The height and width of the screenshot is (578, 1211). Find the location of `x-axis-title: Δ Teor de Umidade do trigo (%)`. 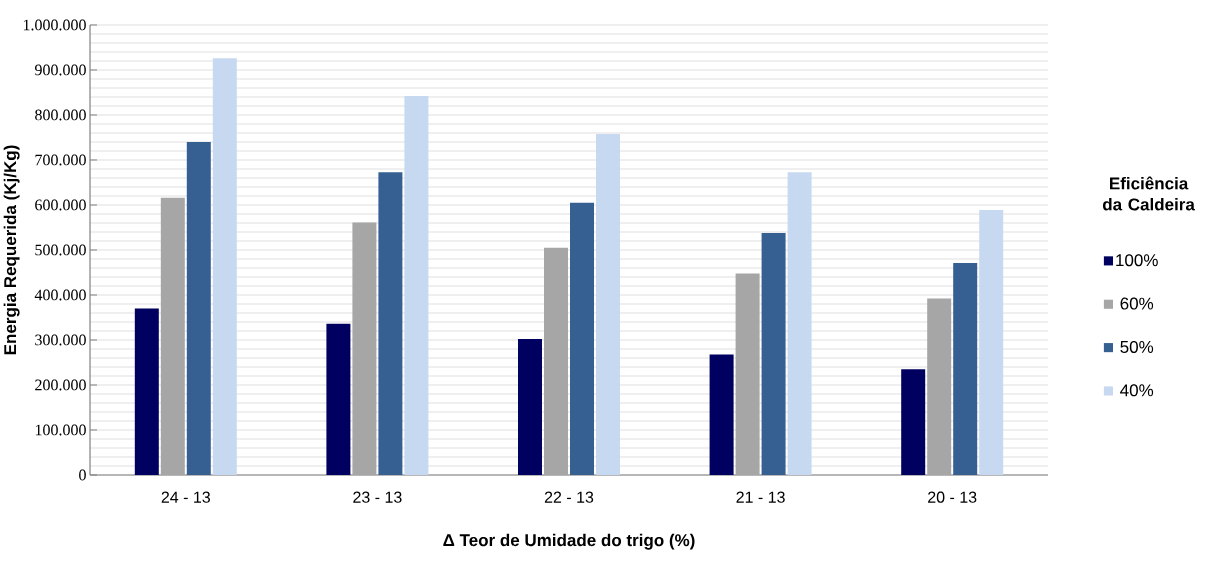

x-axis-title: Δ Teor de Umidade do trigo (%) is located at coordinates (569, 541).